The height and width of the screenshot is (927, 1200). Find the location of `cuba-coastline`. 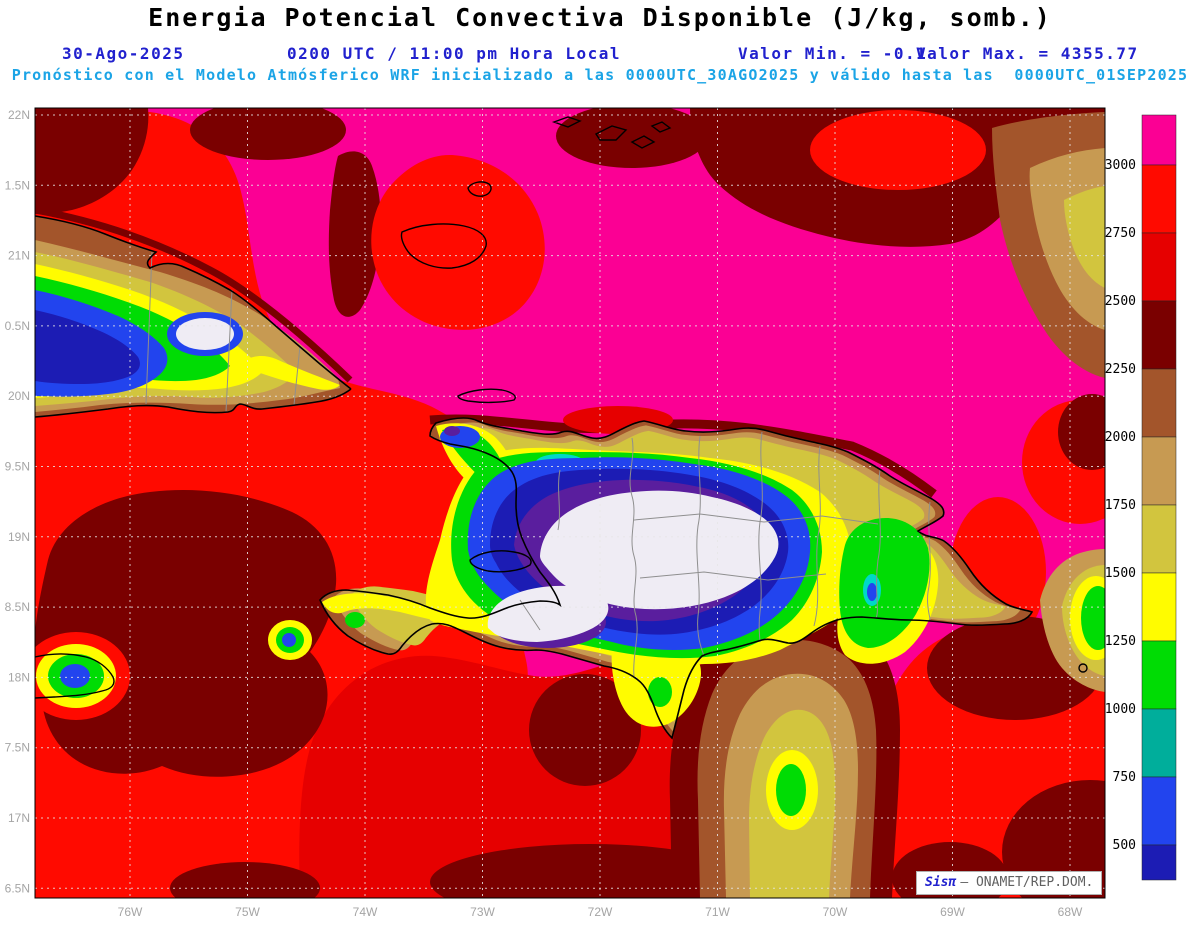

cuba-coastline is located at coordinates (193, 316).